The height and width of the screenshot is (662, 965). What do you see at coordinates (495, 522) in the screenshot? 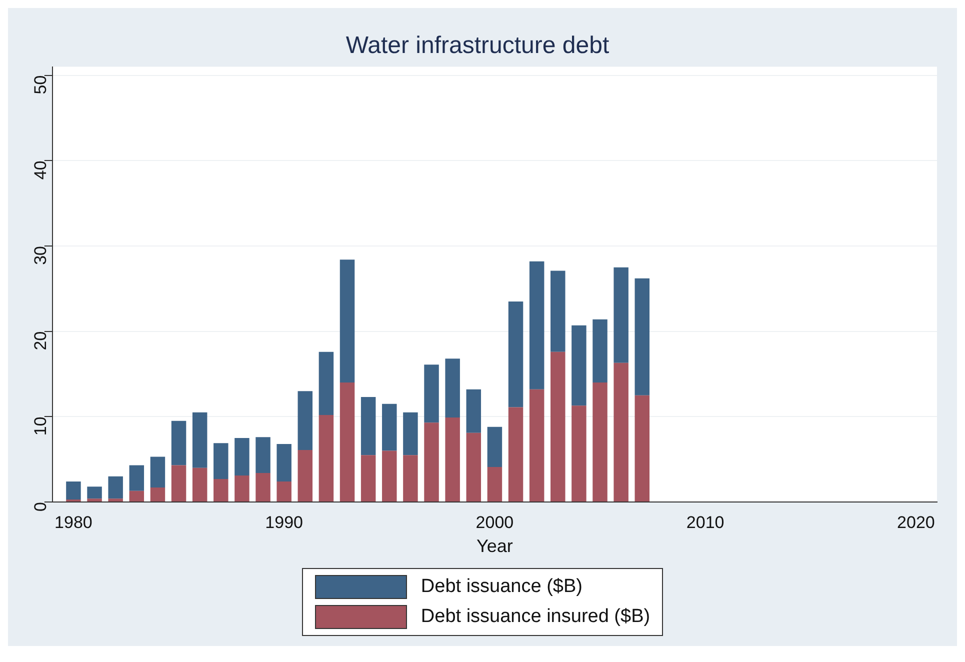
I see `x-tick-label: 2000` at bounding box center [495, 522].